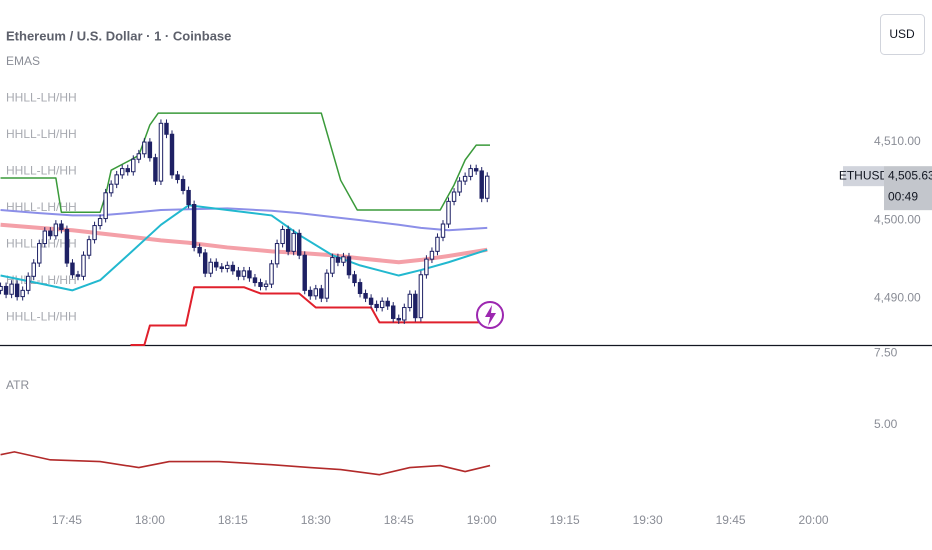 The width and height of the screenshot is (932, 550). I want to click on x-tick-label: 18:30, so click(316, 520).